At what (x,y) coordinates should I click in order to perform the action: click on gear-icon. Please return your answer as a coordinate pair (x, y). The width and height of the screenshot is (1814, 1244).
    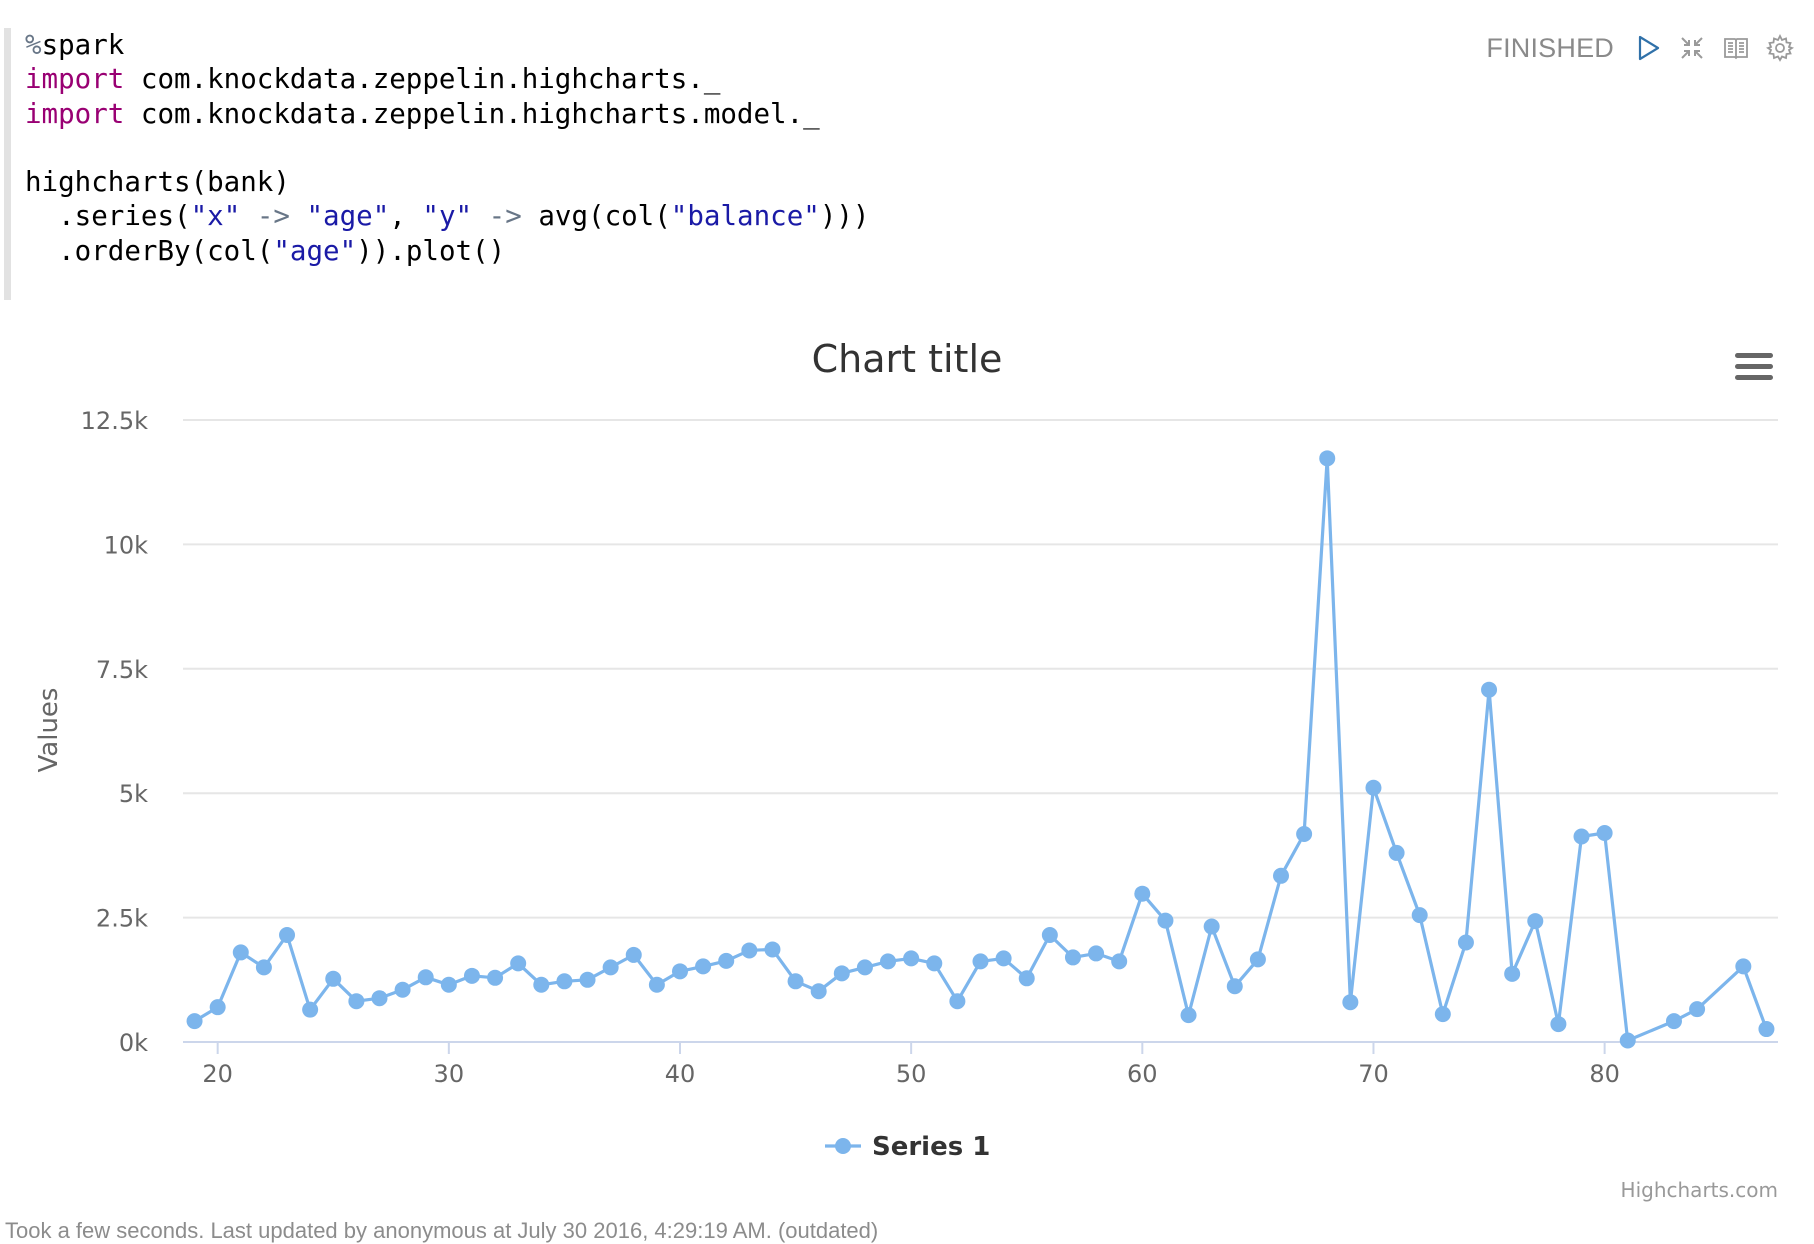
    Looking at the image, I should click on (1780, 48).